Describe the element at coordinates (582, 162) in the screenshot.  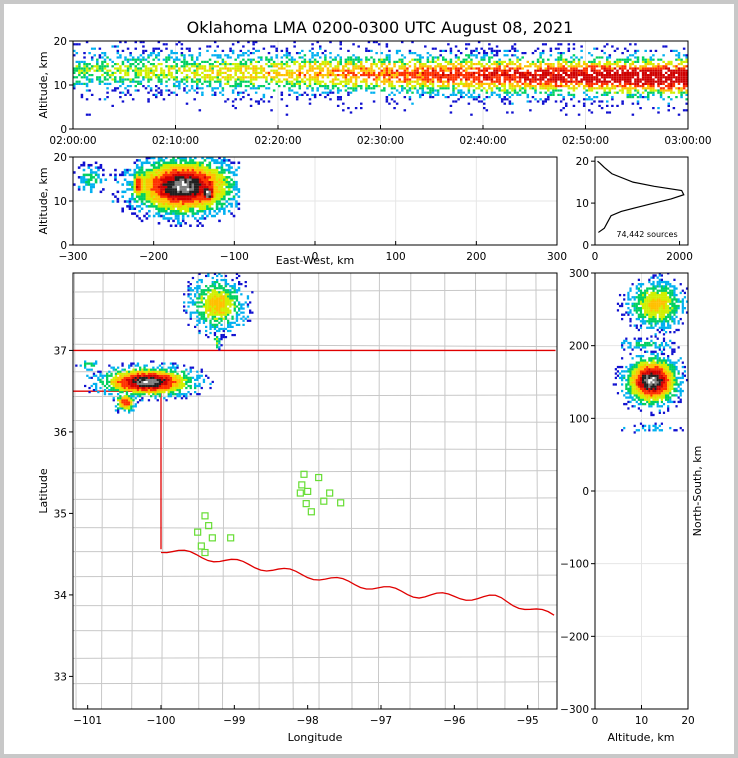
I see `hist-y-tick-label: 20` at that location.